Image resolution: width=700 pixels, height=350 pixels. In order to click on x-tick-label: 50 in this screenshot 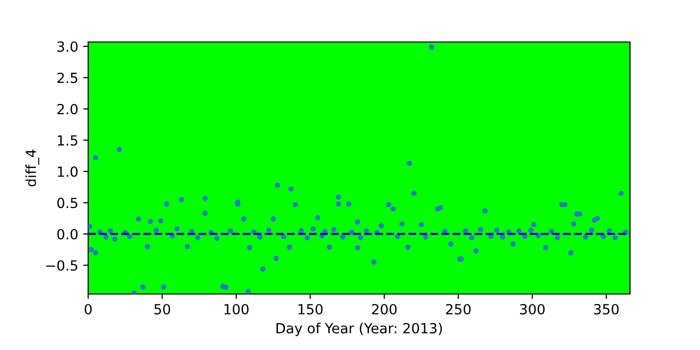, I will do `click(162, 309)`.